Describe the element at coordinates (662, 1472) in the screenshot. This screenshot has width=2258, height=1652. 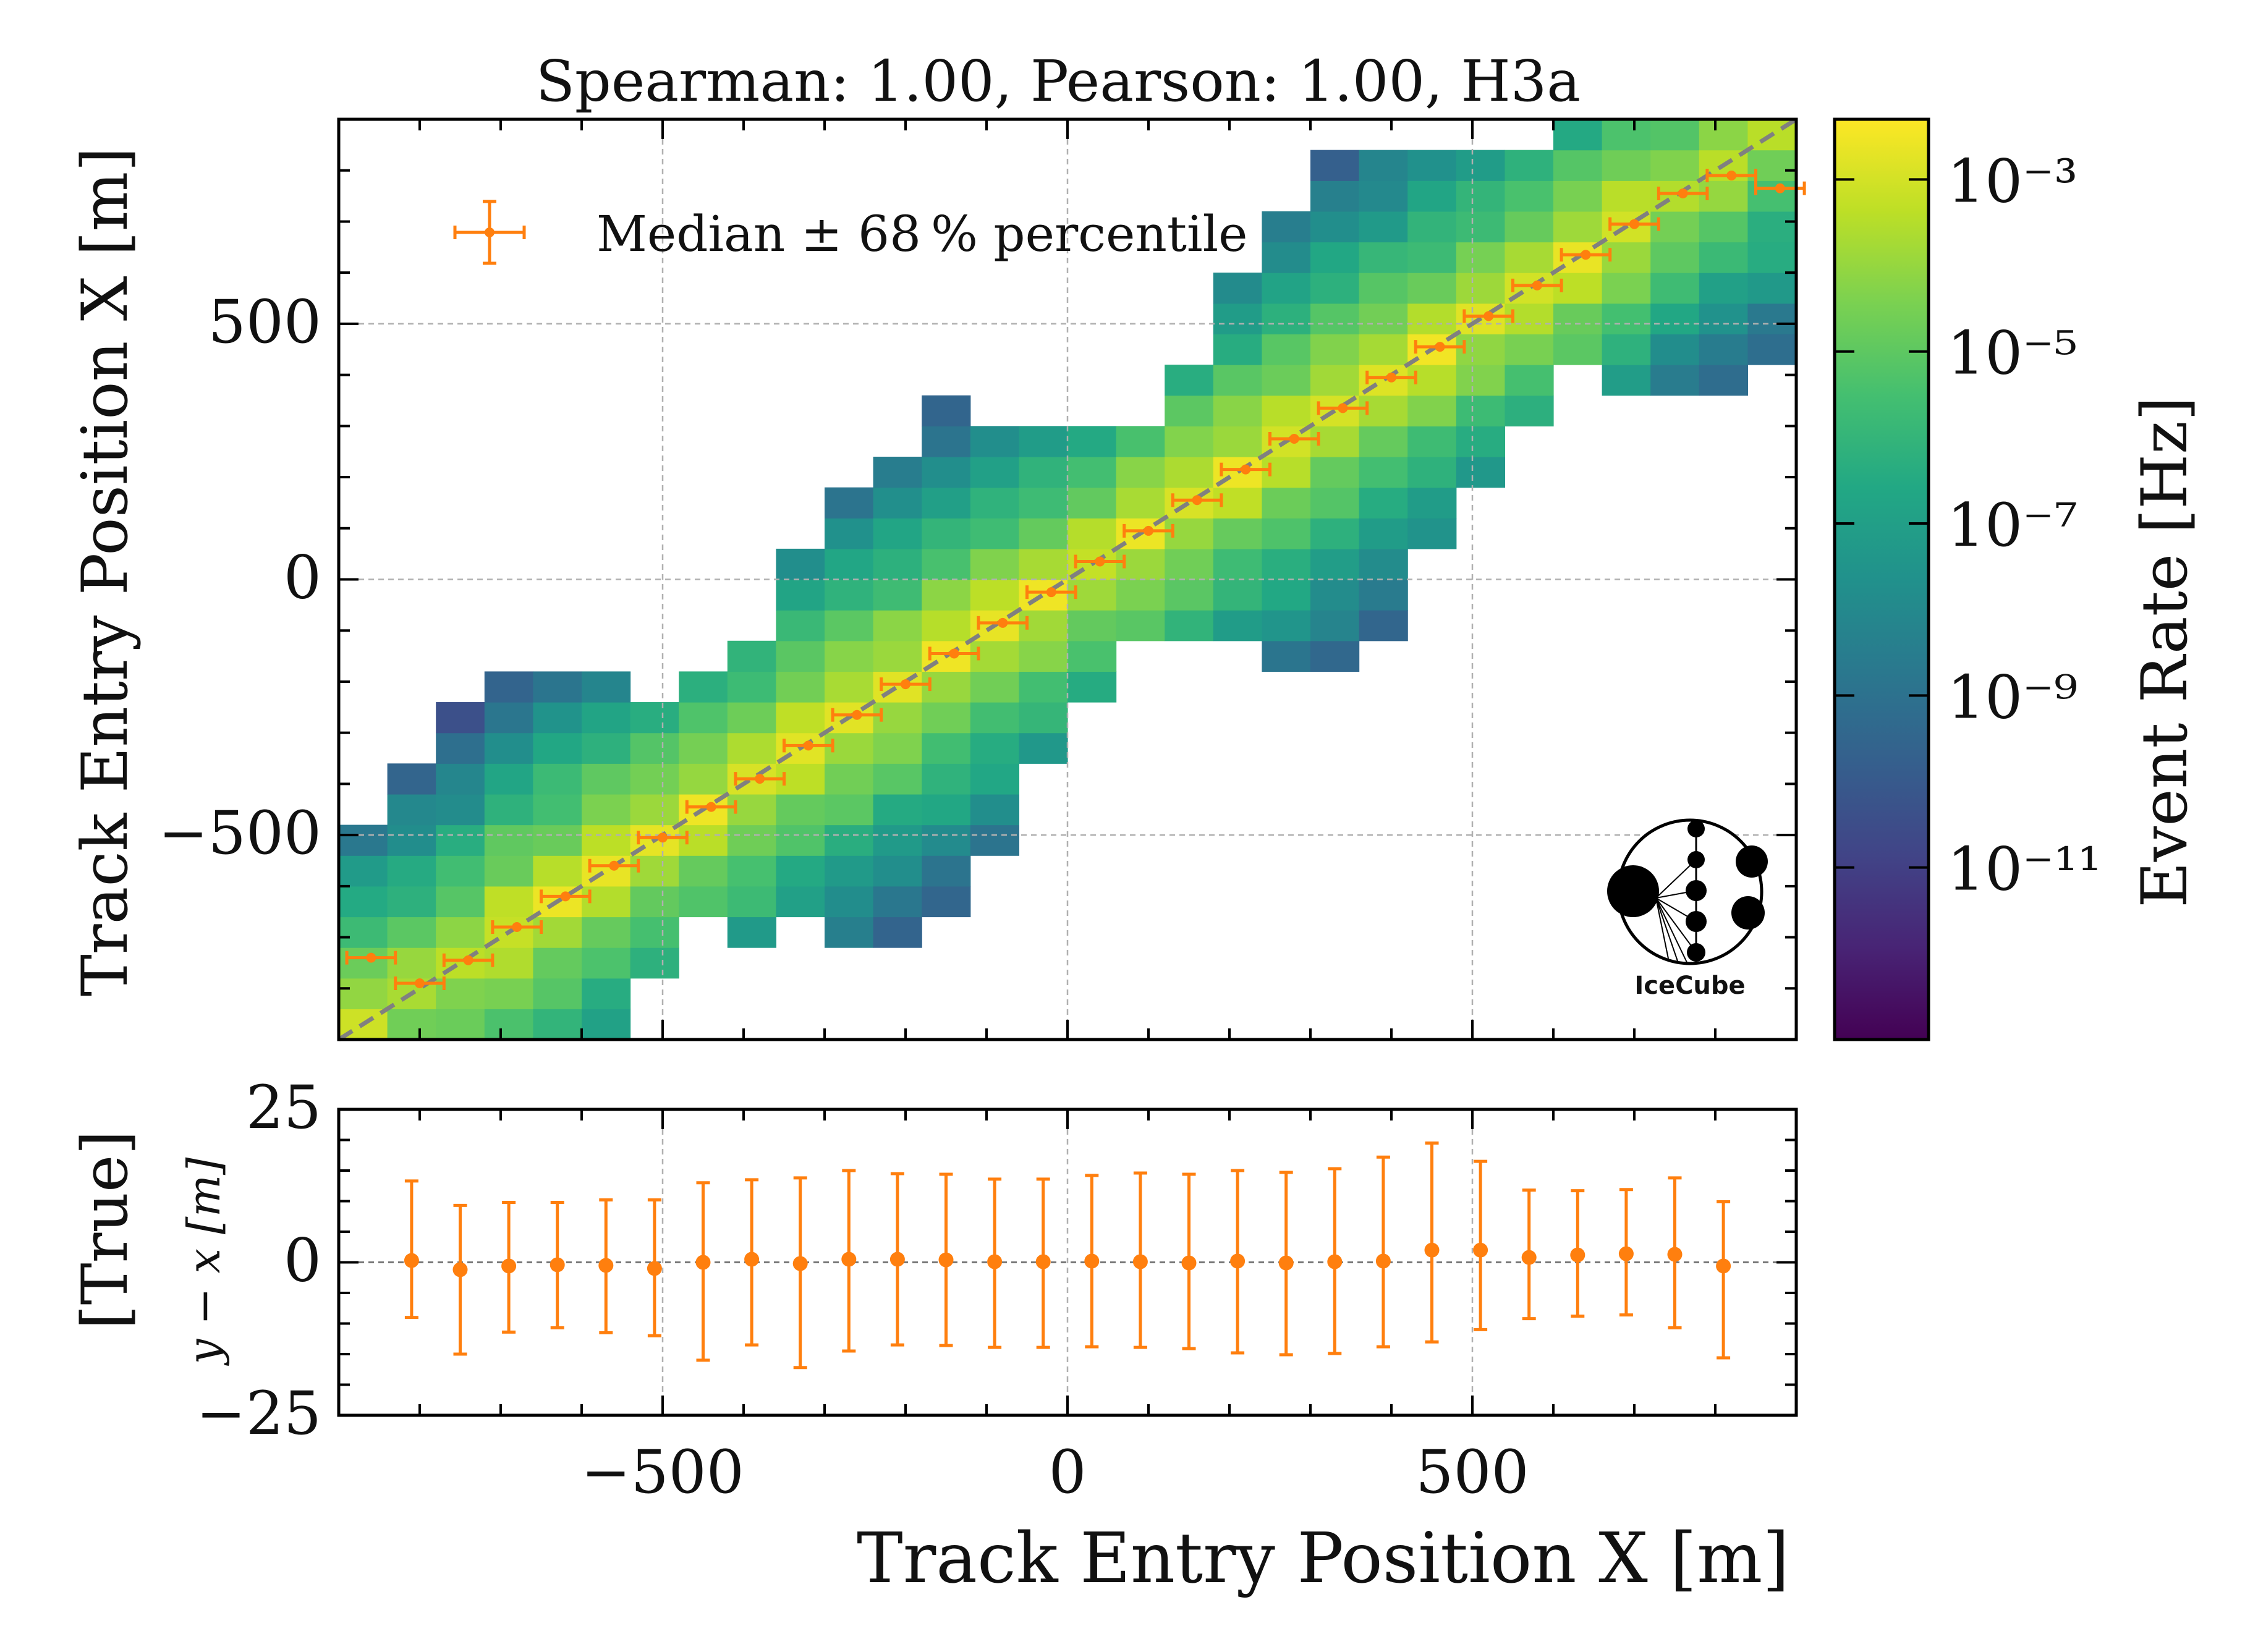
I see `x-tick-label: −500` at that location.